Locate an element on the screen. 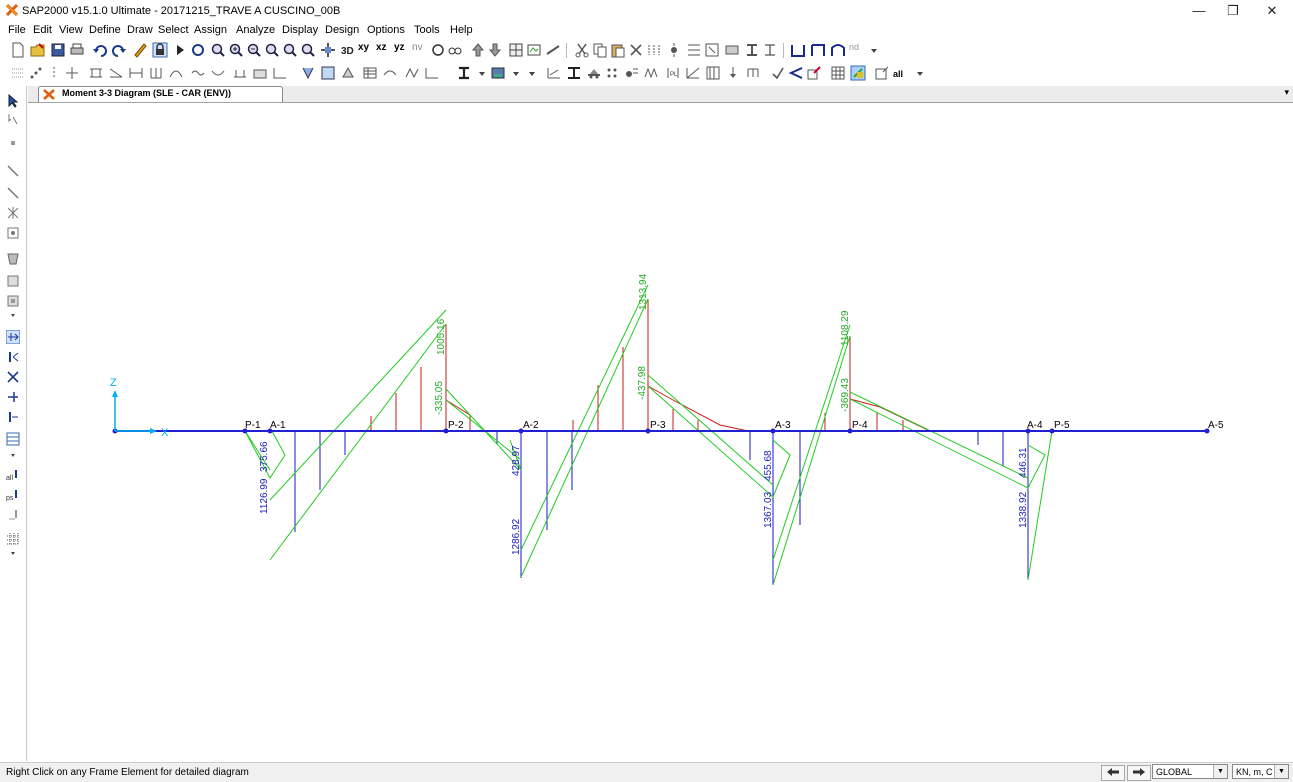  menu-edit: Edit is located at coordinates (42, 30).